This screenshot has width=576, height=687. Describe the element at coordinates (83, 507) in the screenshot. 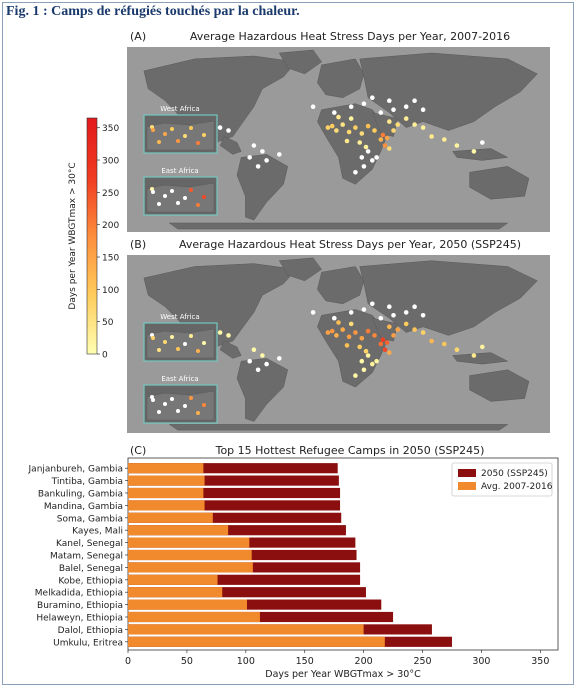

I see `y-tick-label: Mandina, Gambia` at that location.